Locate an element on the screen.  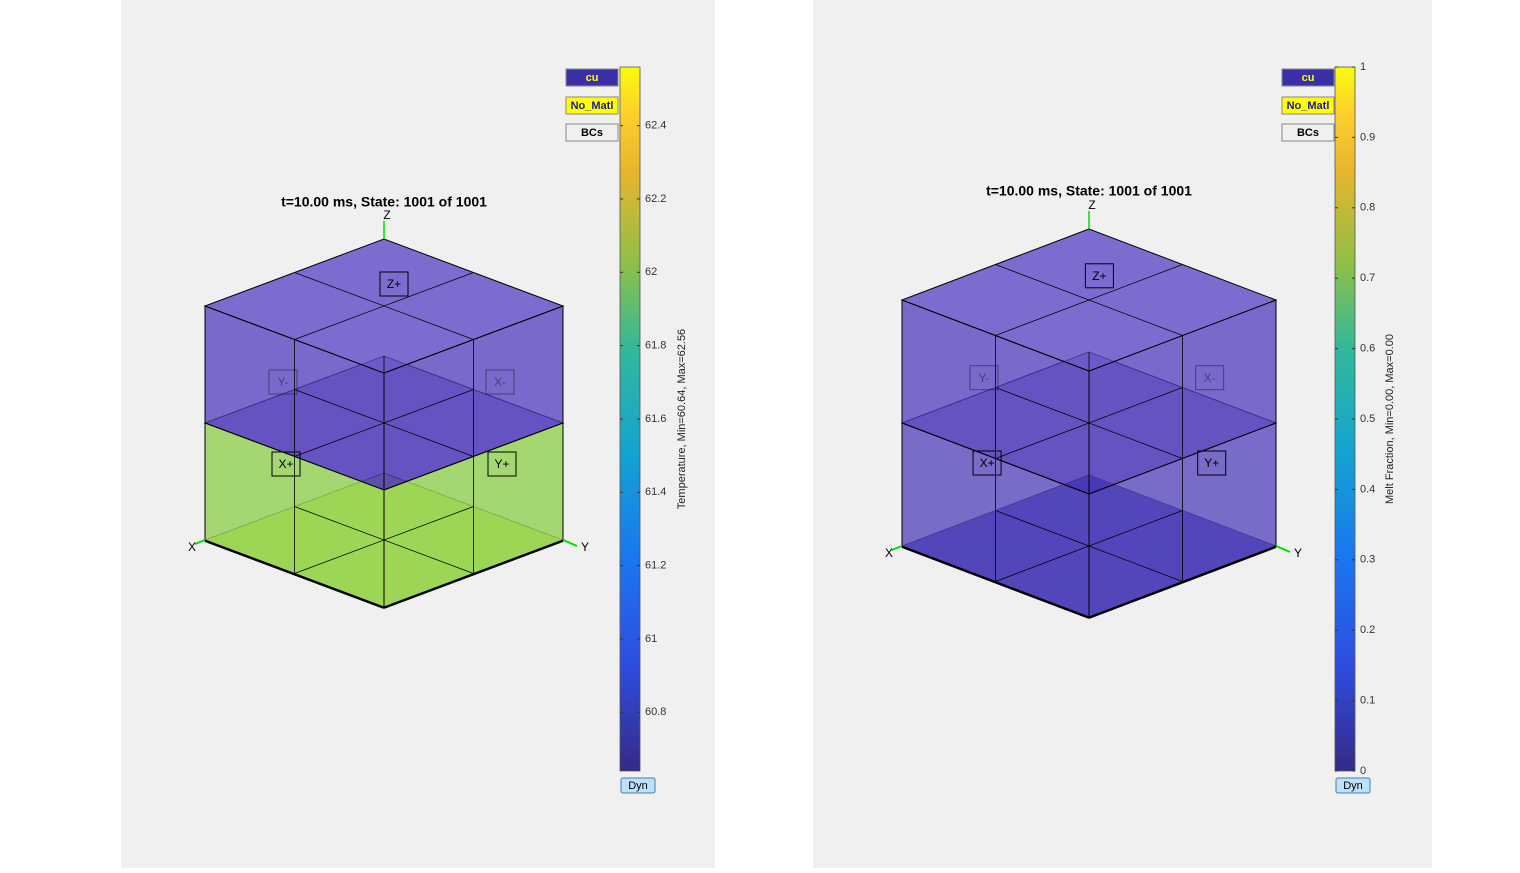
colorbar-tick-label: 0.3 is located at coordinates (1367, 560).